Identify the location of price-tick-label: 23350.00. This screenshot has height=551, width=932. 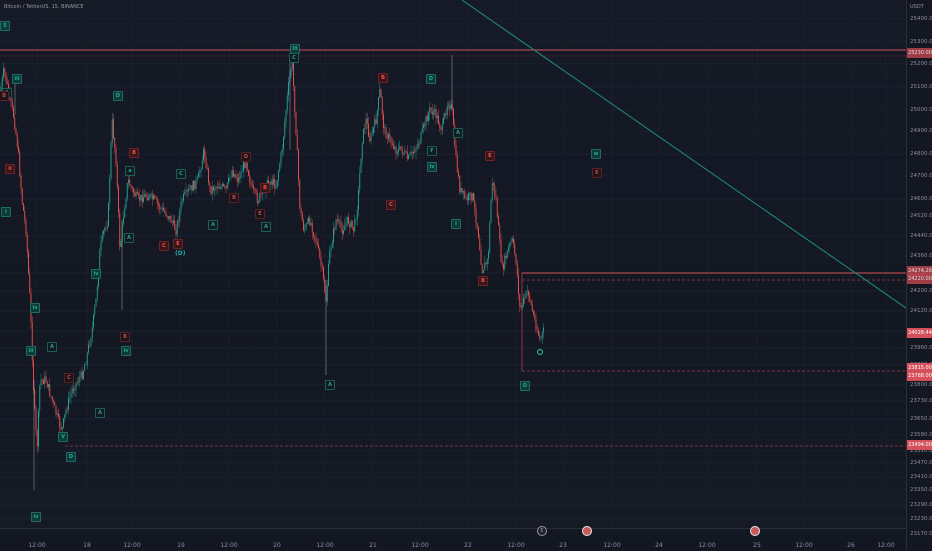
(921, 490).